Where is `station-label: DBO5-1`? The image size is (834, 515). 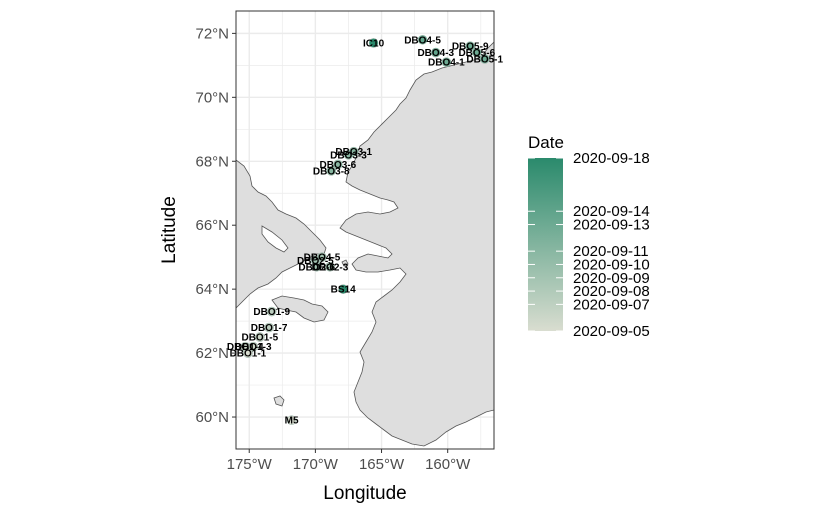 station-label: DBO5-1 is located at coordinates (484, 59).